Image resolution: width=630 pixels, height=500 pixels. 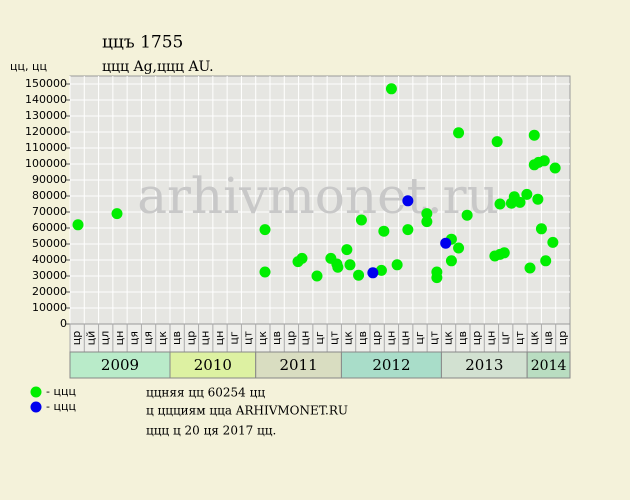 I want to click on y-tick-label: 110000, so click(x=46, y=147).